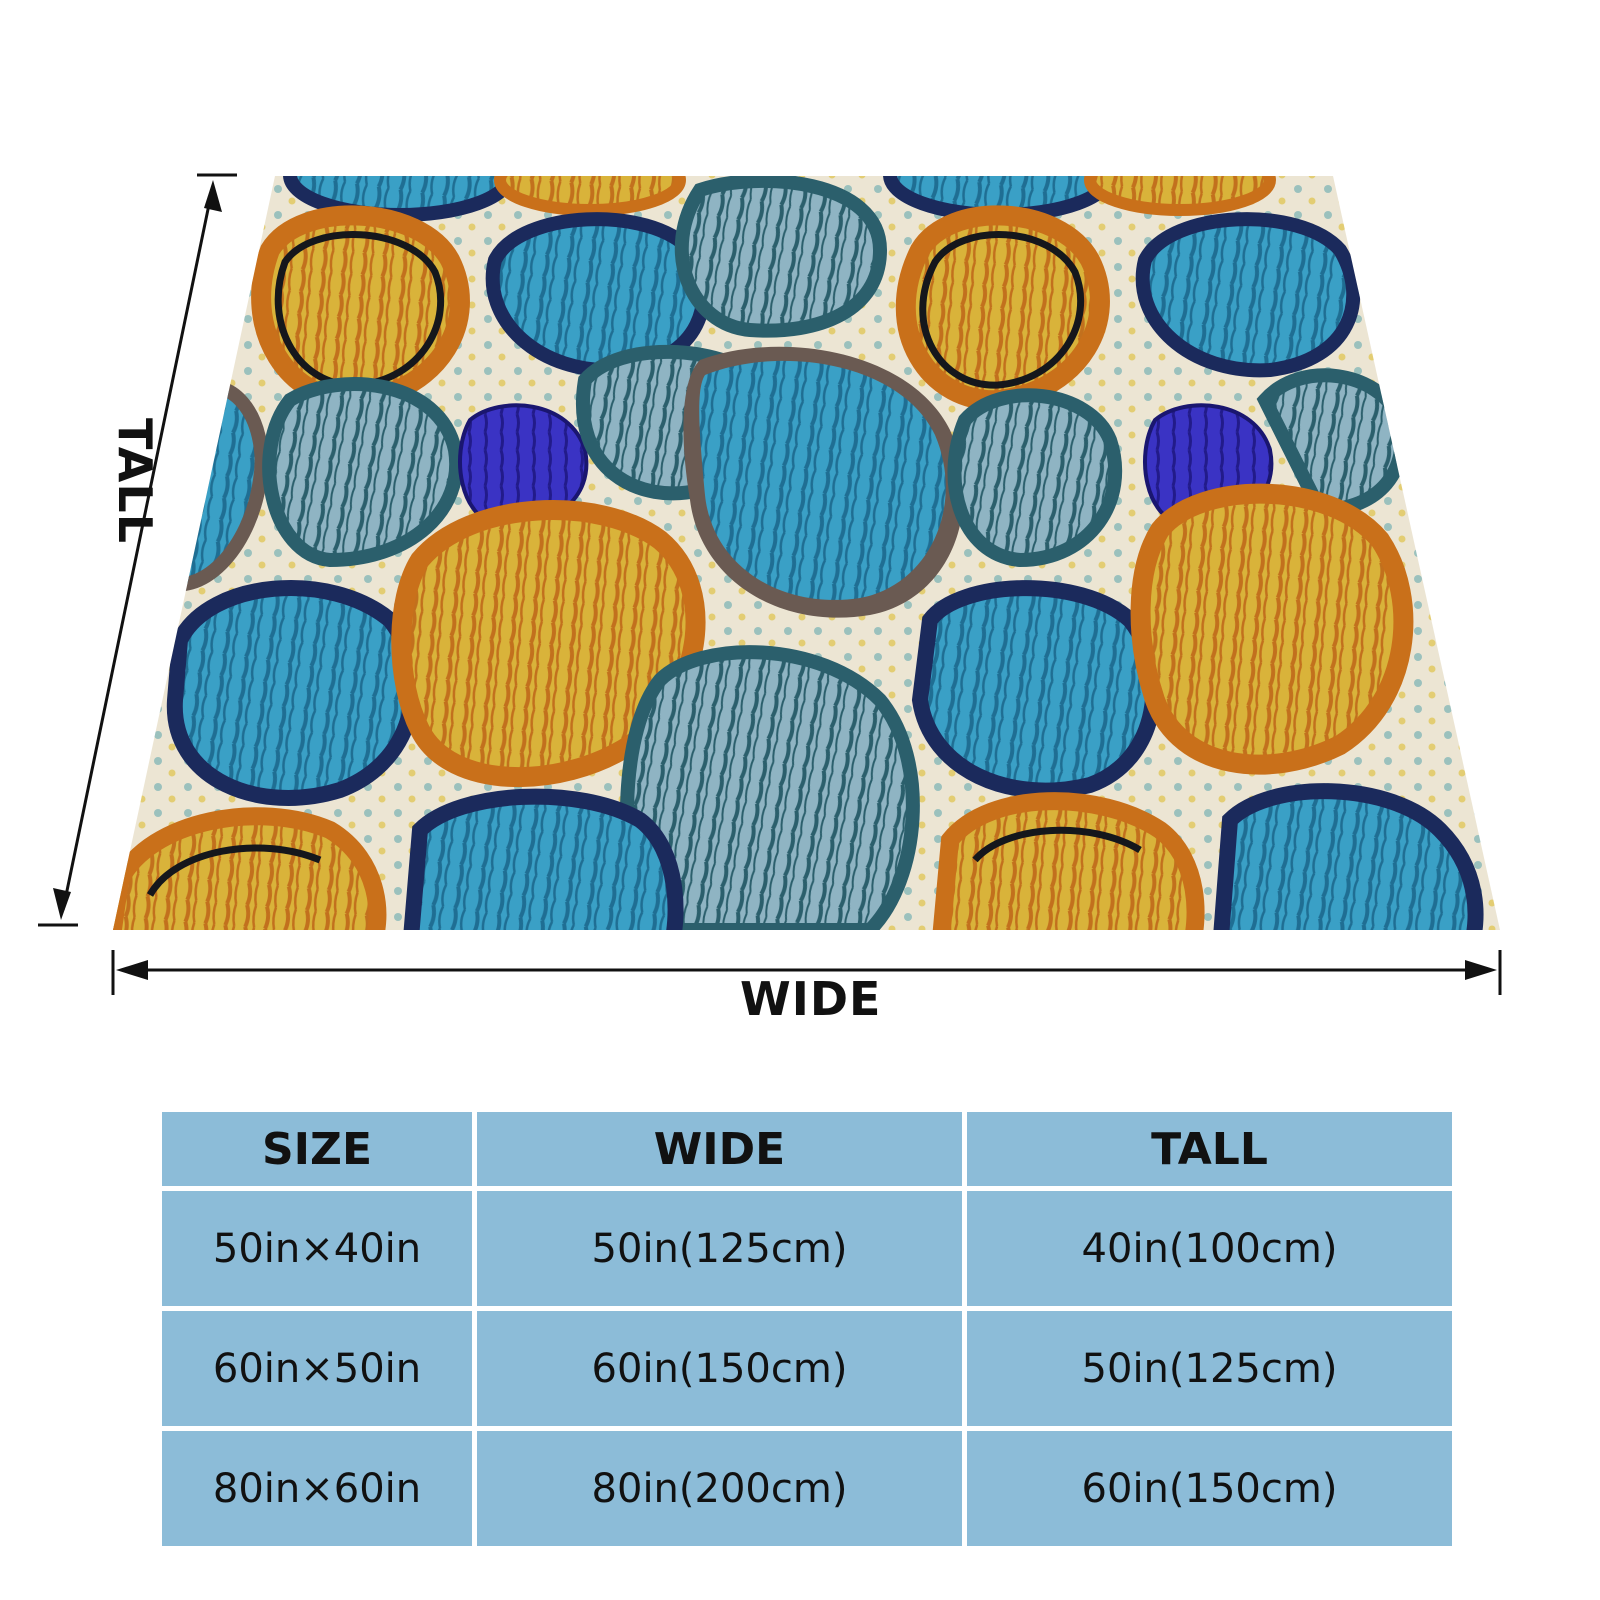 The height and width of the screenshot is (1600, 1600). What do you see at coordinates (811, 999) in the screenshot?
I see `wide-label: WIDE` at bounding box center [811, 999].